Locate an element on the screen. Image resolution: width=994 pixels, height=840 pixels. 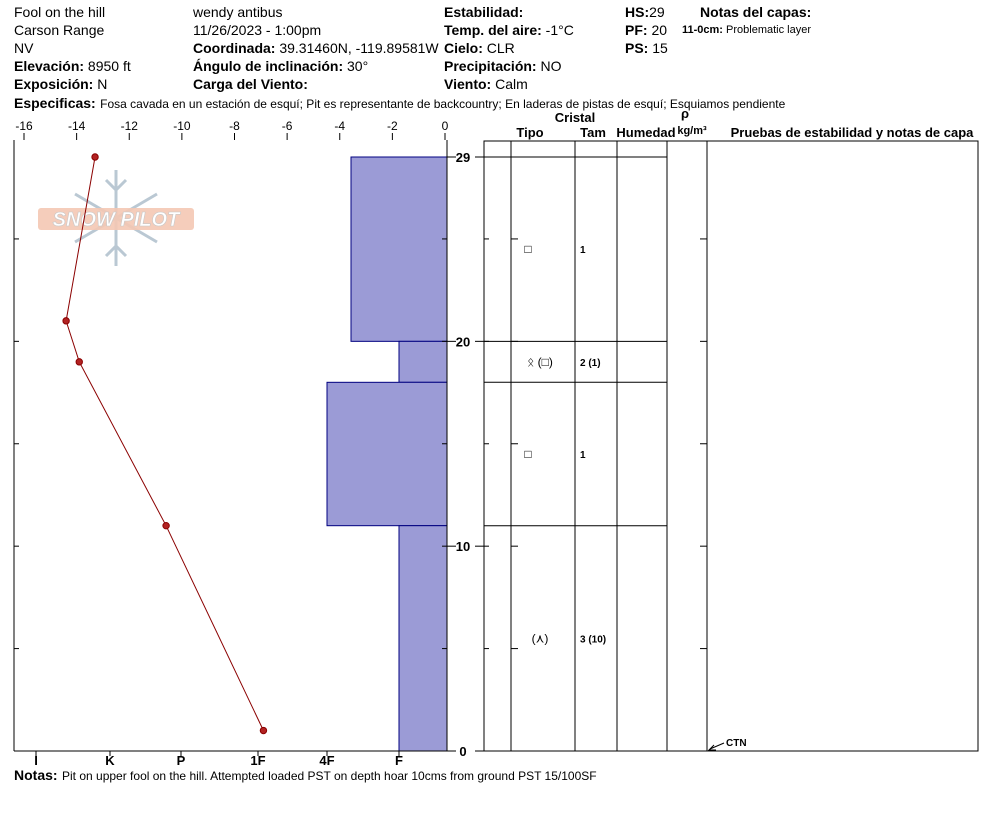
wind-load-label: Carga del Viento: is located at coordinates (250, 84).